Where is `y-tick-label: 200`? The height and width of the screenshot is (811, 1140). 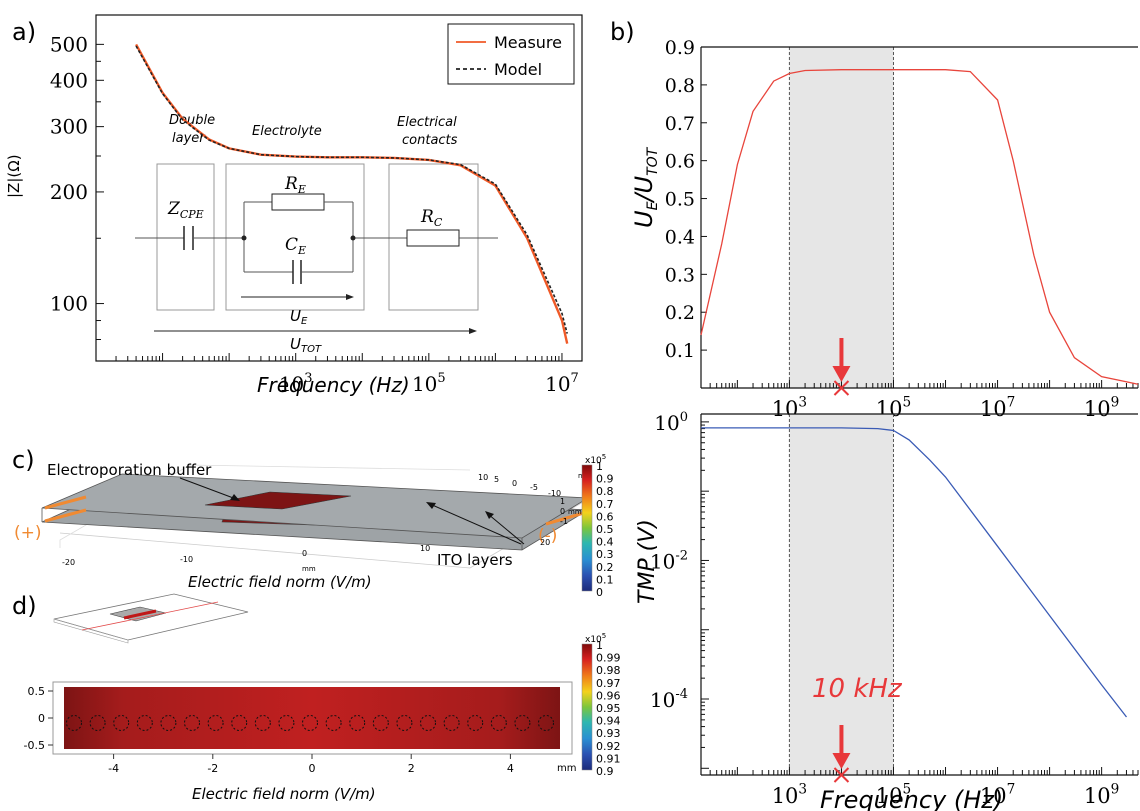
y-tick-label: 200 is located at coordinates (69, 192).